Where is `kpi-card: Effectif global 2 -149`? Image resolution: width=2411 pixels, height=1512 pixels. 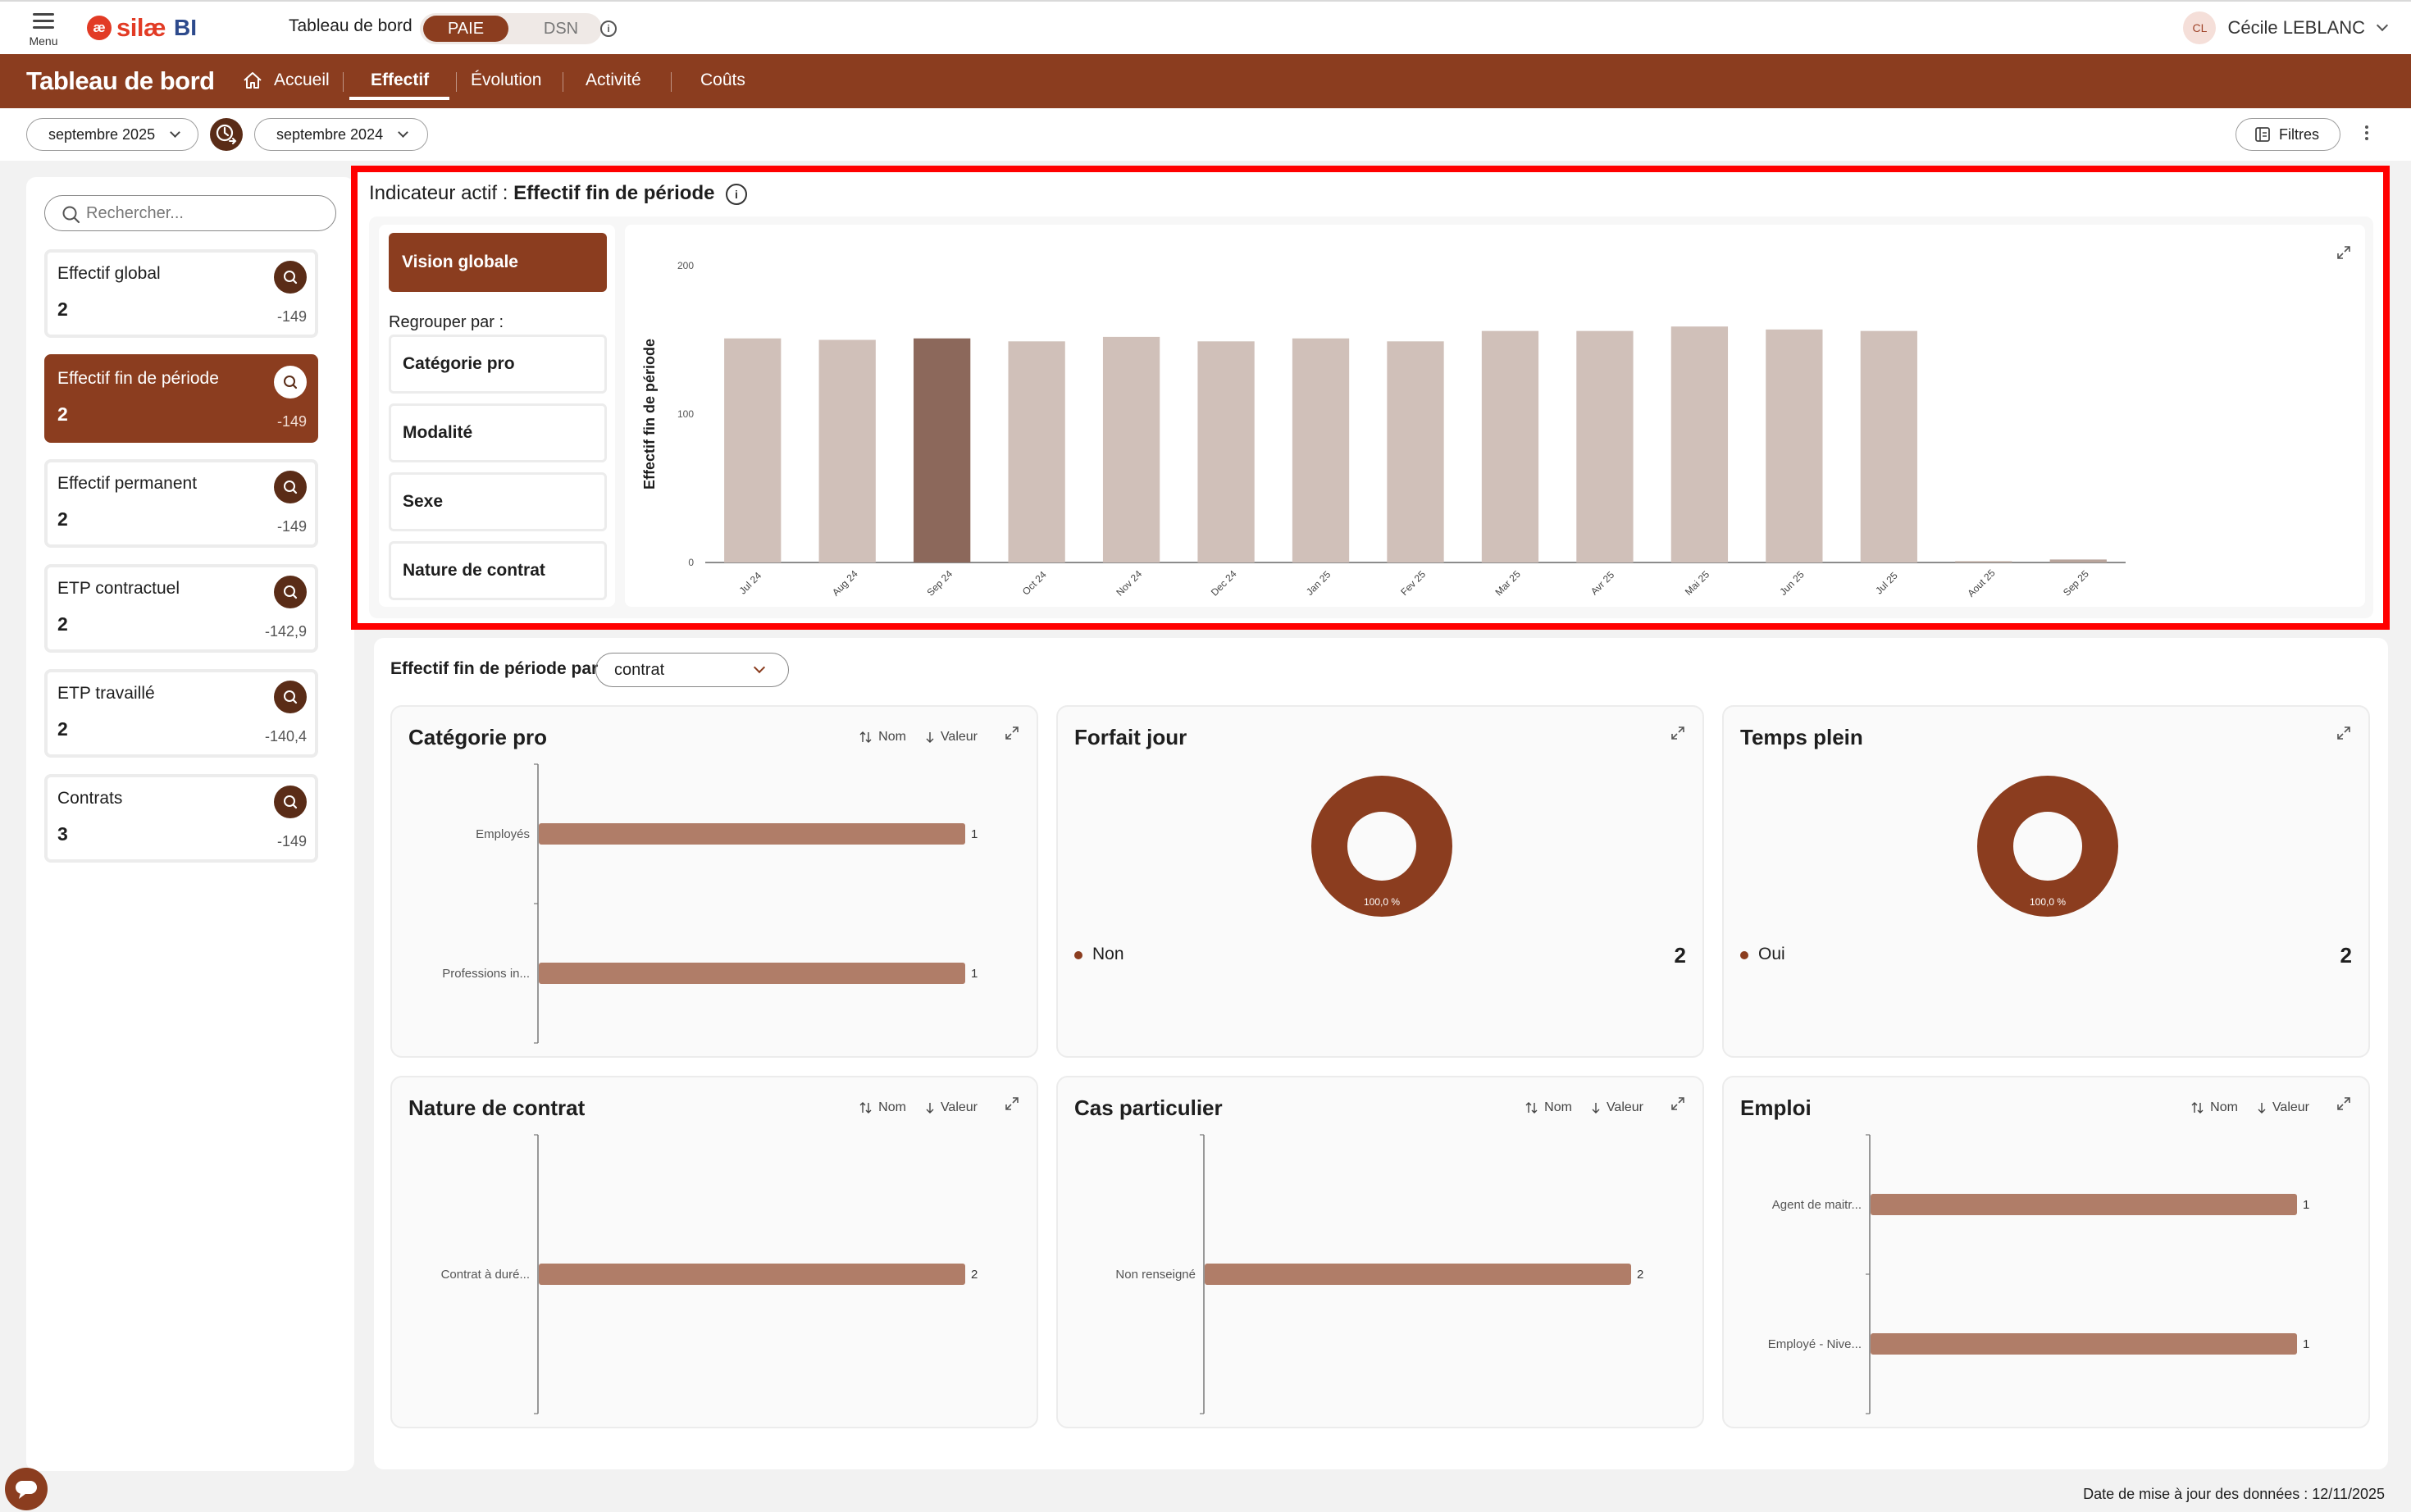
kpi-card: Effectif global 2 -149 is located at coordinates (181, 293).